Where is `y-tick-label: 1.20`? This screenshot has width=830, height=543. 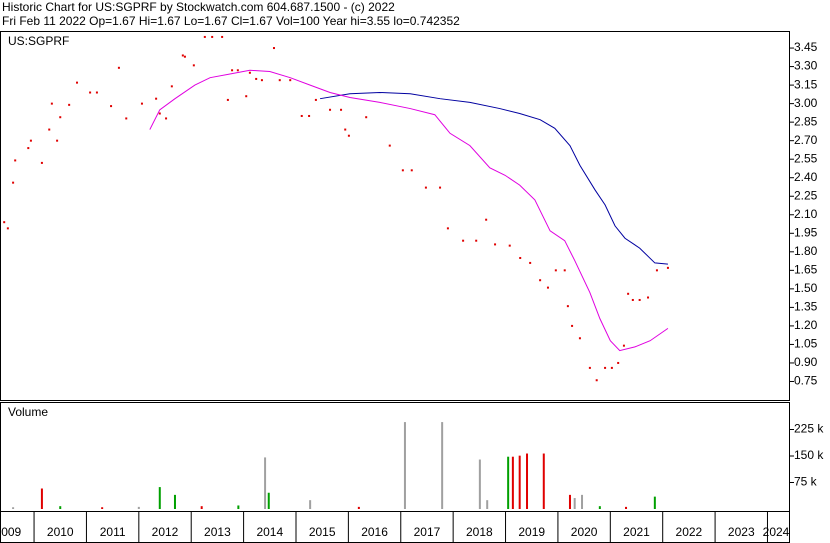
y-tick-label: 1.20 is located at coordinates (806, 325).